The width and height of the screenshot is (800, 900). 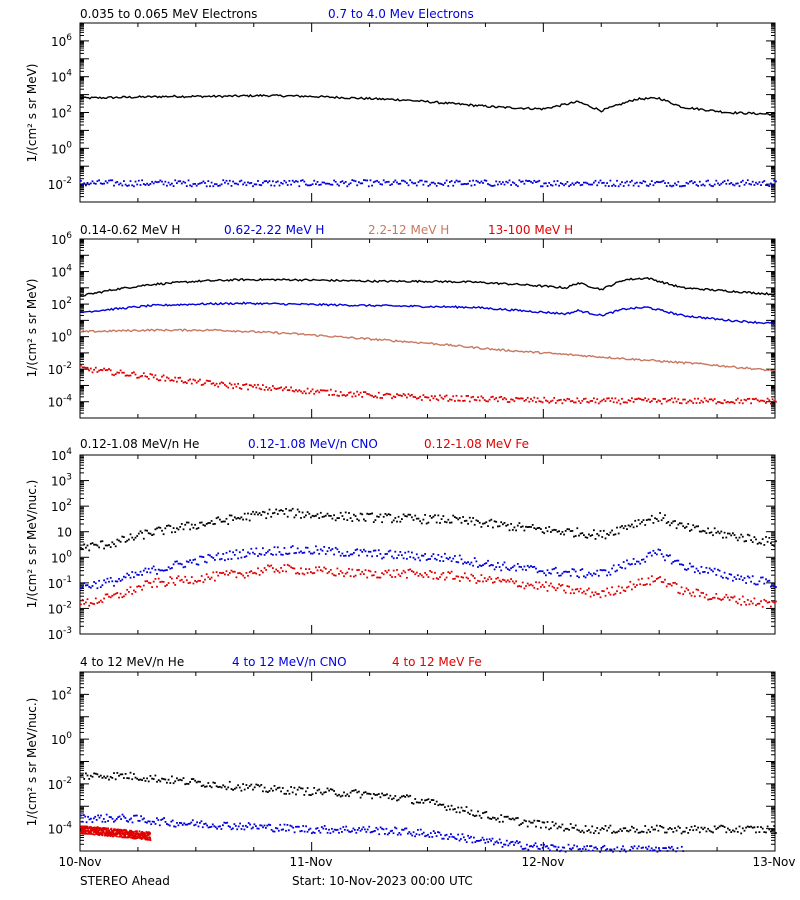 I want to click on y-tick-label: 10-2, so click(x=60, y=608).